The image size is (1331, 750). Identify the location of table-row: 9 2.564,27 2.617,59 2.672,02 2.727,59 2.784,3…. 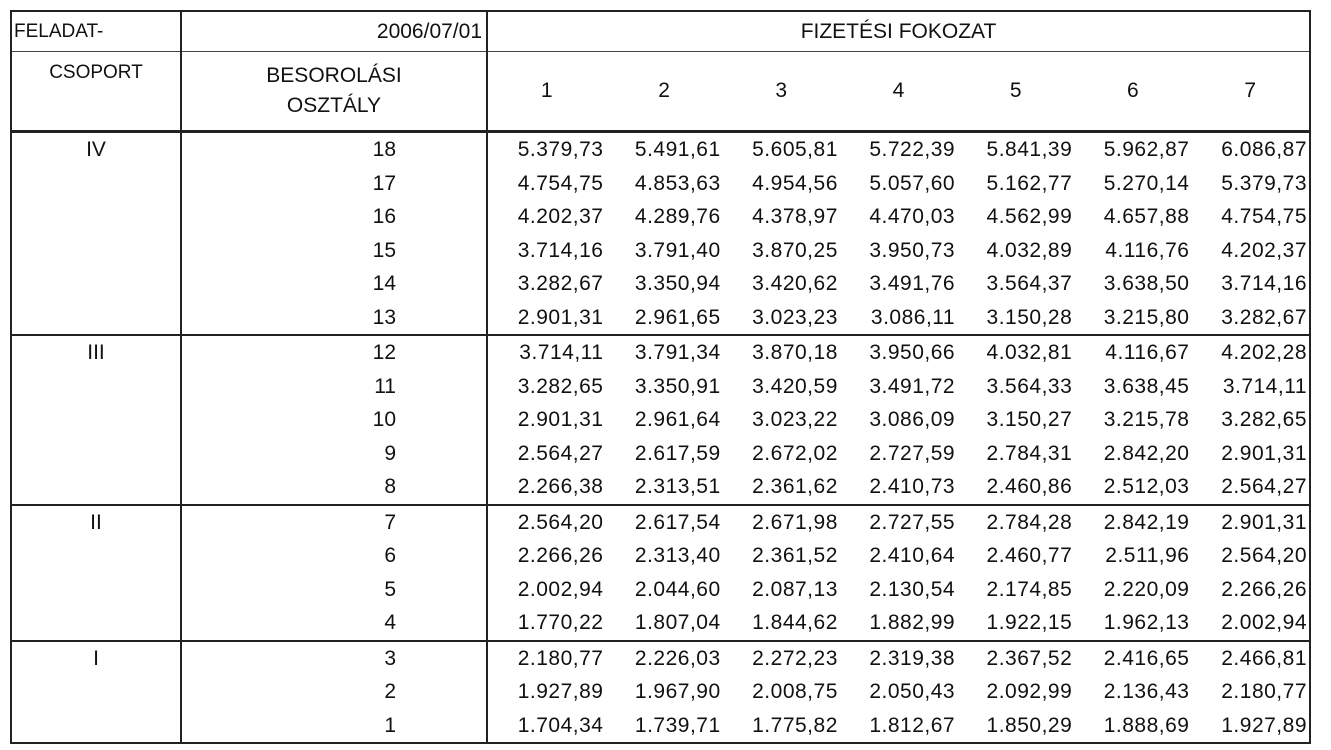
(660, 453).